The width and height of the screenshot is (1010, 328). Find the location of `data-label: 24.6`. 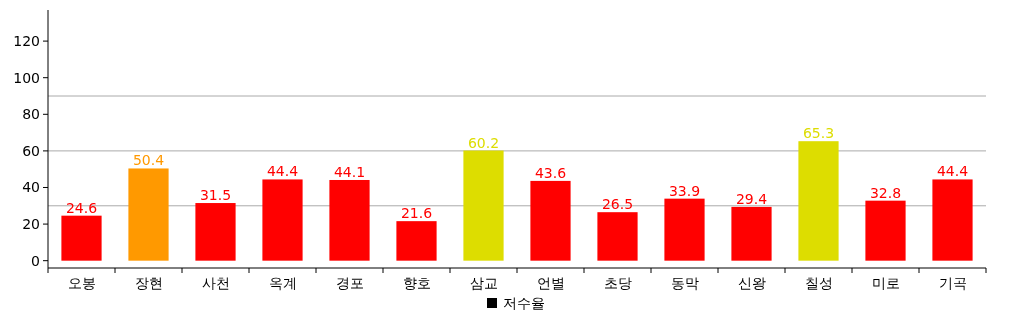

data-label: 24.6 is located at coordinates (81, 207).